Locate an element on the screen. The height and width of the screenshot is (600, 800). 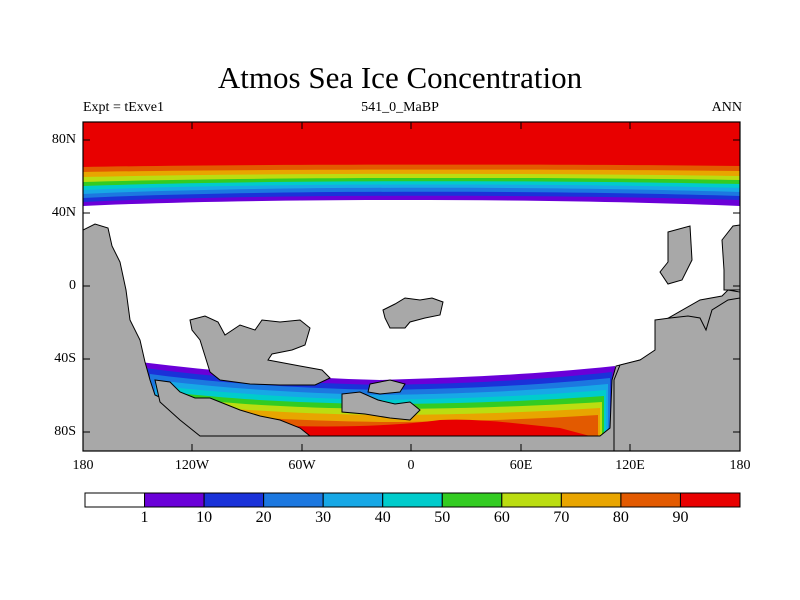
legend-colorbar is located at coordinates (412, 500).